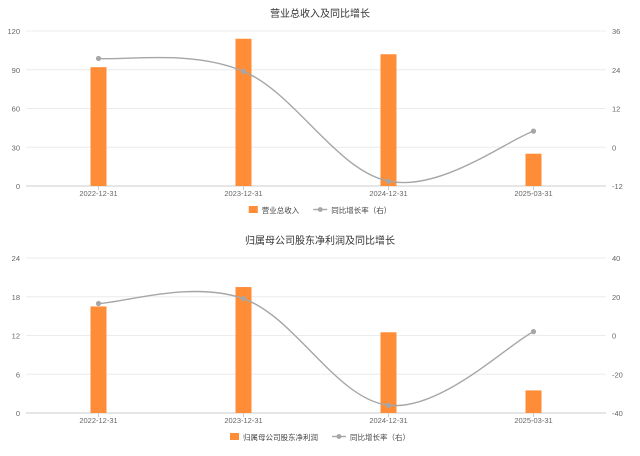 Image resolution: width=640 pixels, height=456 pixels. Describe the element at coordinates (18, 374) in the screenshot. I see `y-left-tick-label: 6` at that location.